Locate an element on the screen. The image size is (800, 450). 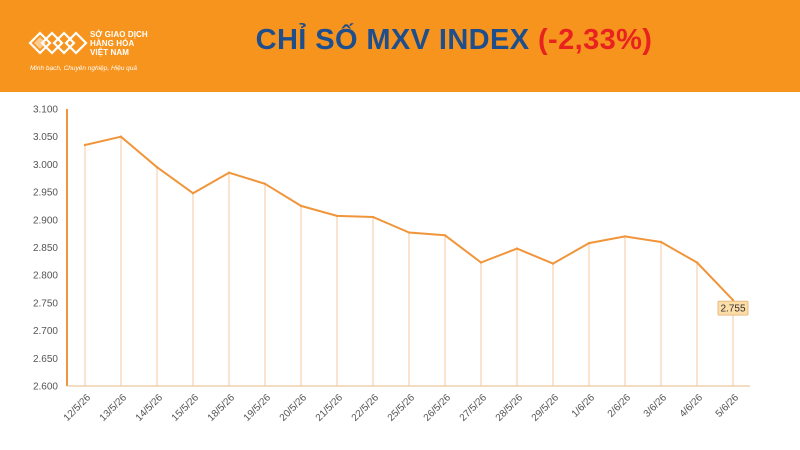
y-tick-label: 3.000 is located at coordinates (45, 165).